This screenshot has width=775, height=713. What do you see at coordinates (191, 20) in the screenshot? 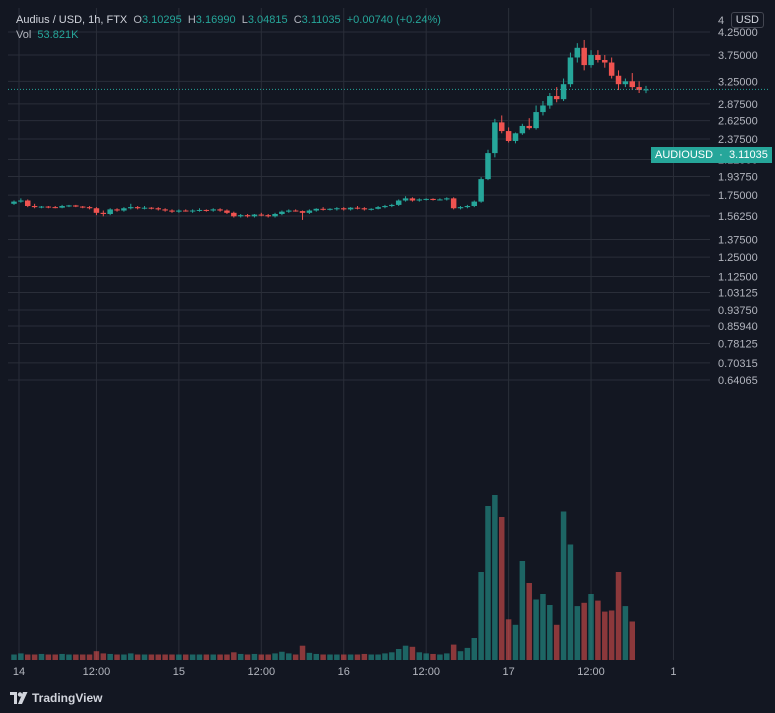
I see `high-label: H` at bounding box center [191, 20].